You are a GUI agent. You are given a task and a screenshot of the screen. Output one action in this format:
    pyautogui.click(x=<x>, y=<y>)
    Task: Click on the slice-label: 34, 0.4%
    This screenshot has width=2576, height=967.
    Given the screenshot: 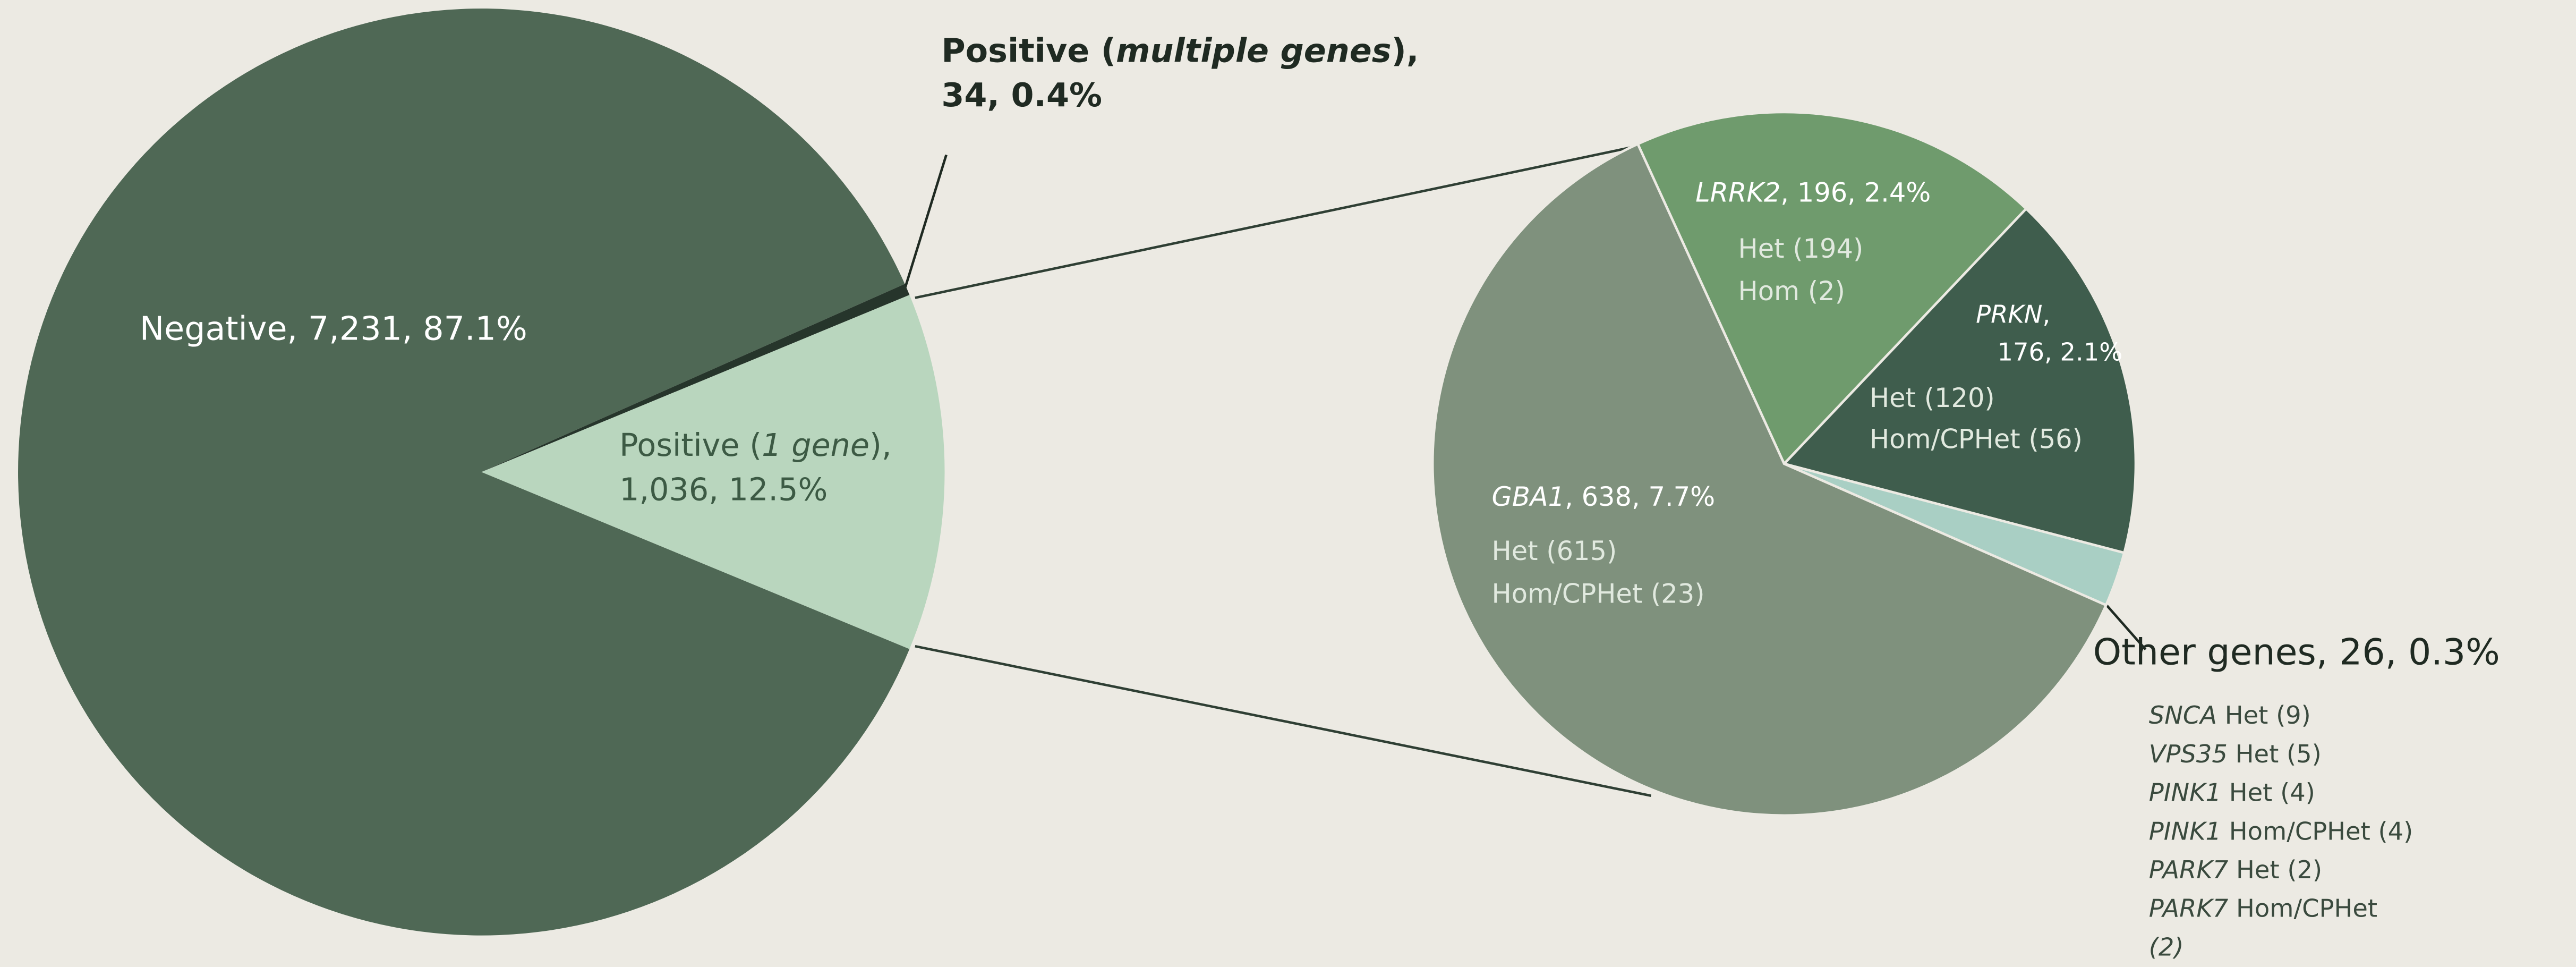 What is the action you would take?
    pyautogui.click(x=1022, y=95)
    